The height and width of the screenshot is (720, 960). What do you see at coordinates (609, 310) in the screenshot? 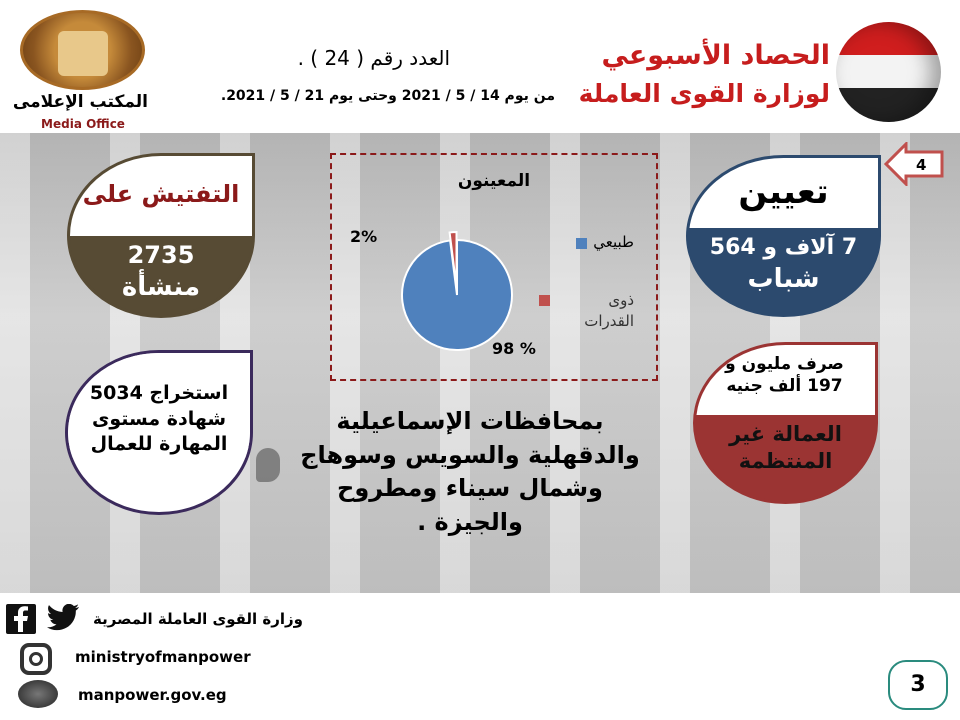
I see `legend-label: ذوى القدرات` at bounding box center [609, 310].